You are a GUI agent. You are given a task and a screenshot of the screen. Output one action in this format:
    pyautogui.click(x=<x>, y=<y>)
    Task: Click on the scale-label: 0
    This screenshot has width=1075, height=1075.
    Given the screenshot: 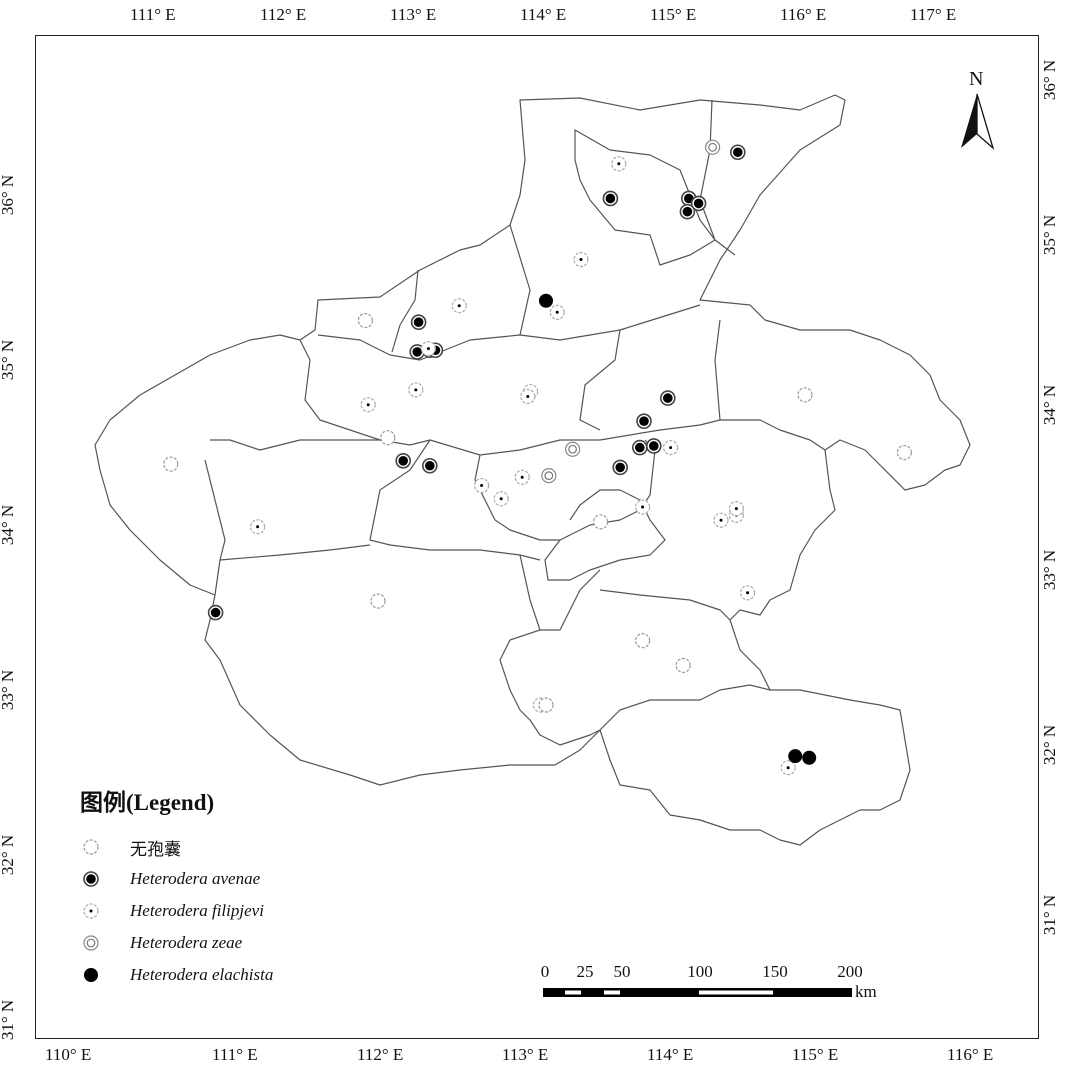 What is the action you would take?
    pyautogui.click(x=545, y=971)
    